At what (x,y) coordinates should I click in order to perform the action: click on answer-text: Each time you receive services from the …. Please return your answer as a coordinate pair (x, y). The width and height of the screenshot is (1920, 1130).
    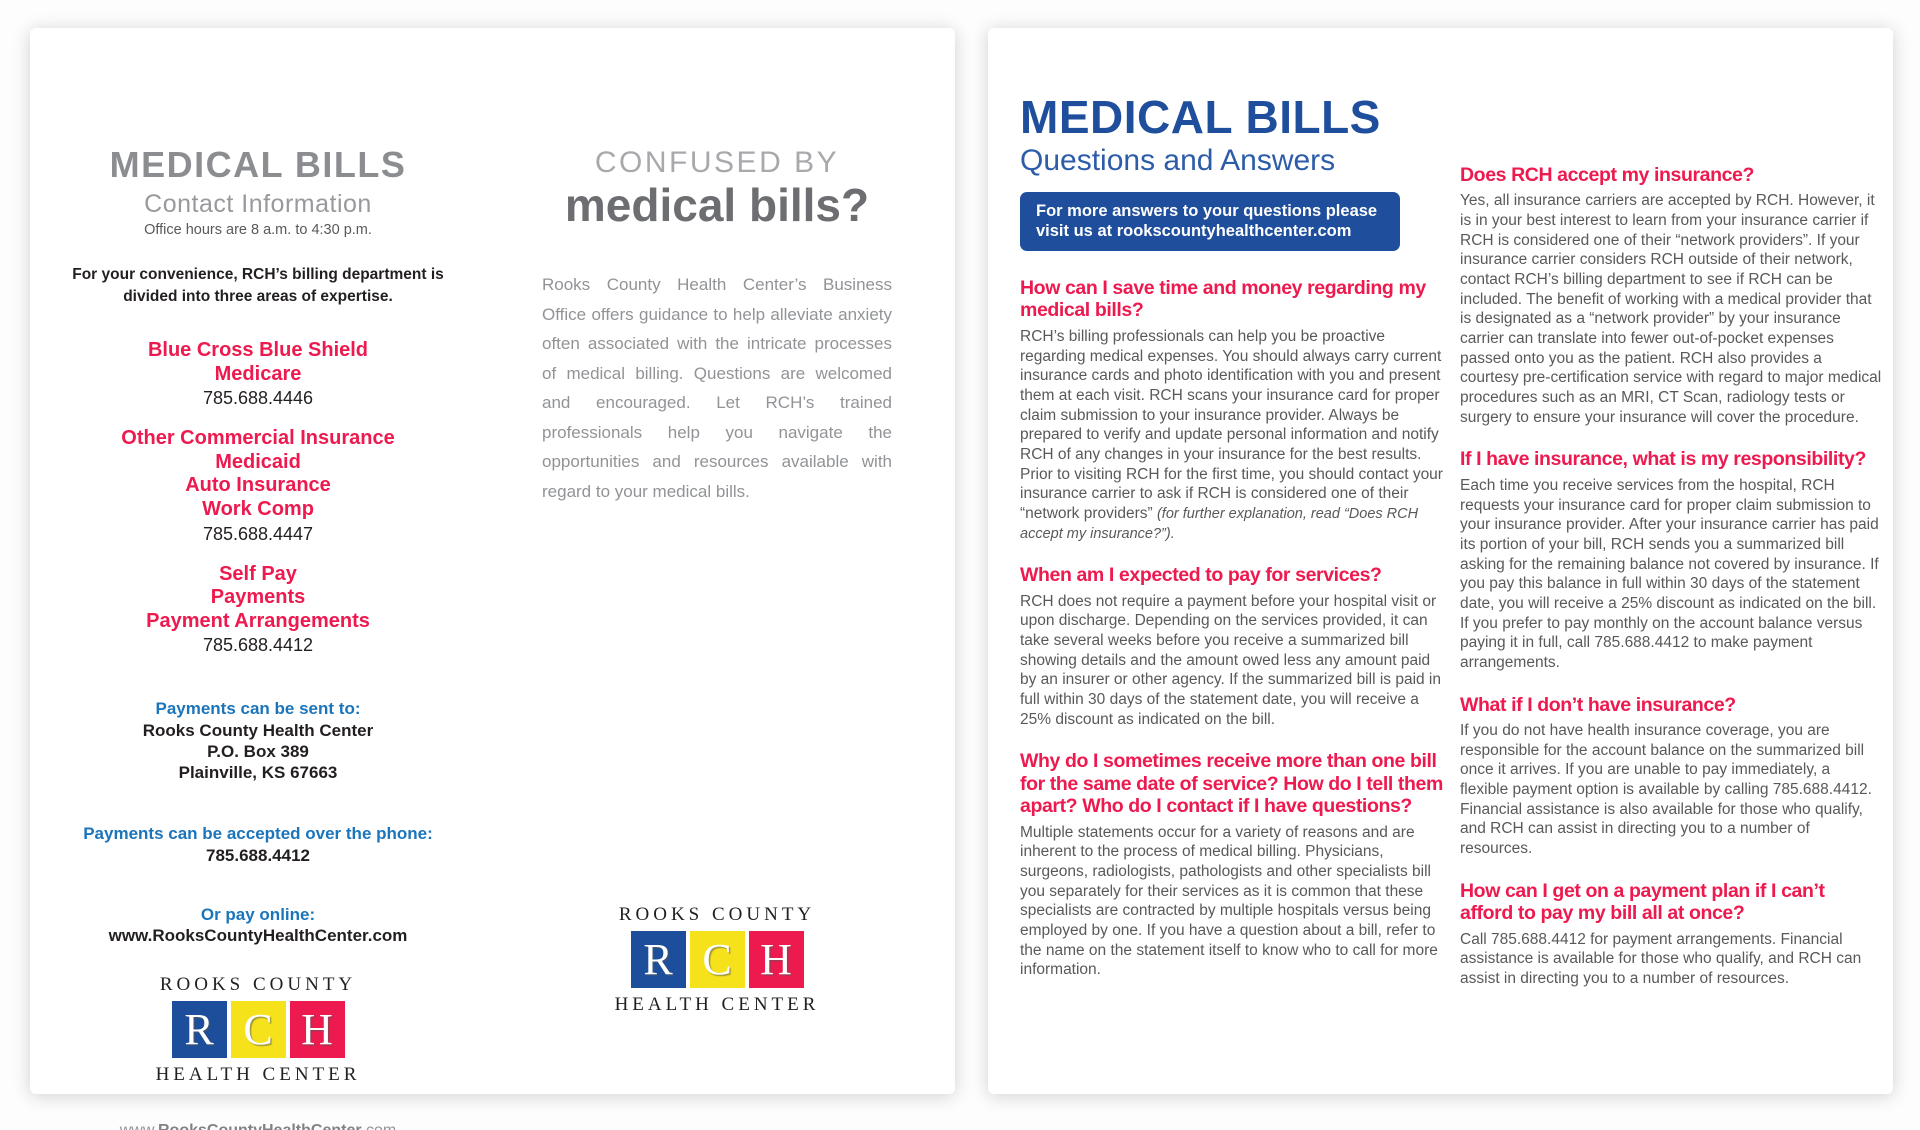
    Looking at the image, I should click on (1669, 573).